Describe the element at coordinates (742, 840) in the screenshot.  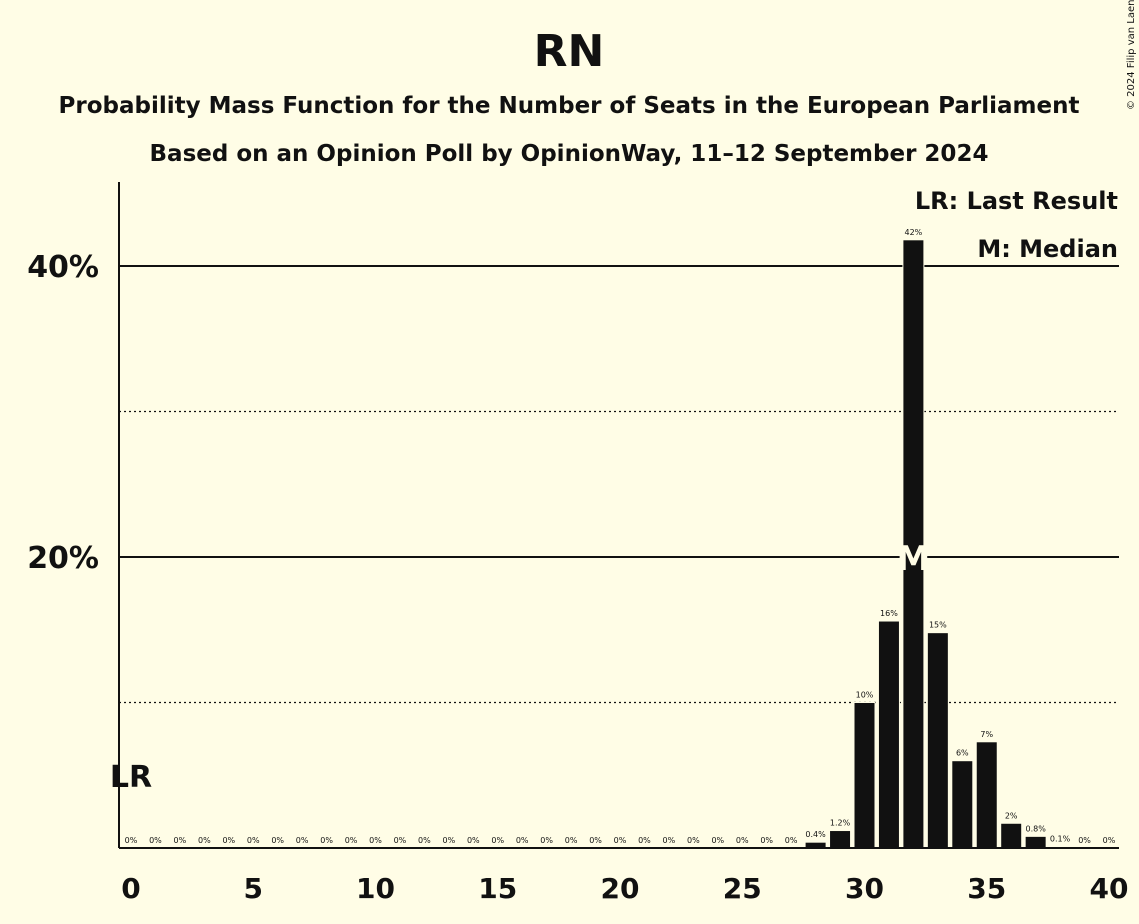
I see `bar-label-seat-25: 0%` at that location.